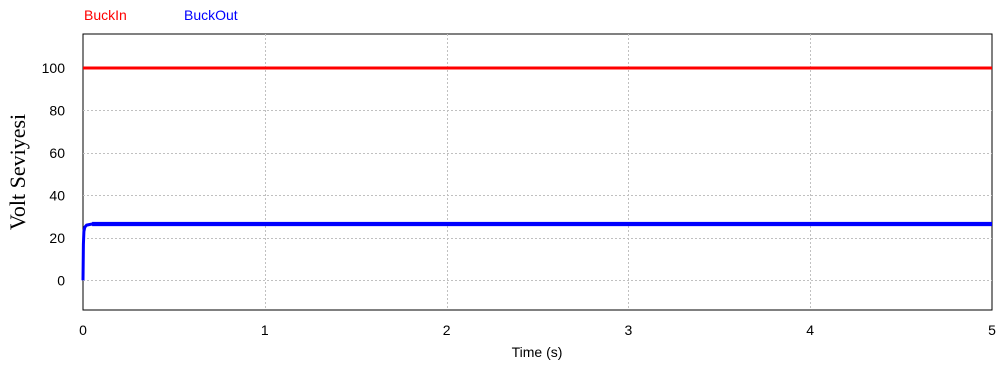 This screenshot has height=367, width=998. Describe the element at coordinates (54, 174) in the screenshot. I see `y-axis: 0 20 40 60 80 100` at that location.